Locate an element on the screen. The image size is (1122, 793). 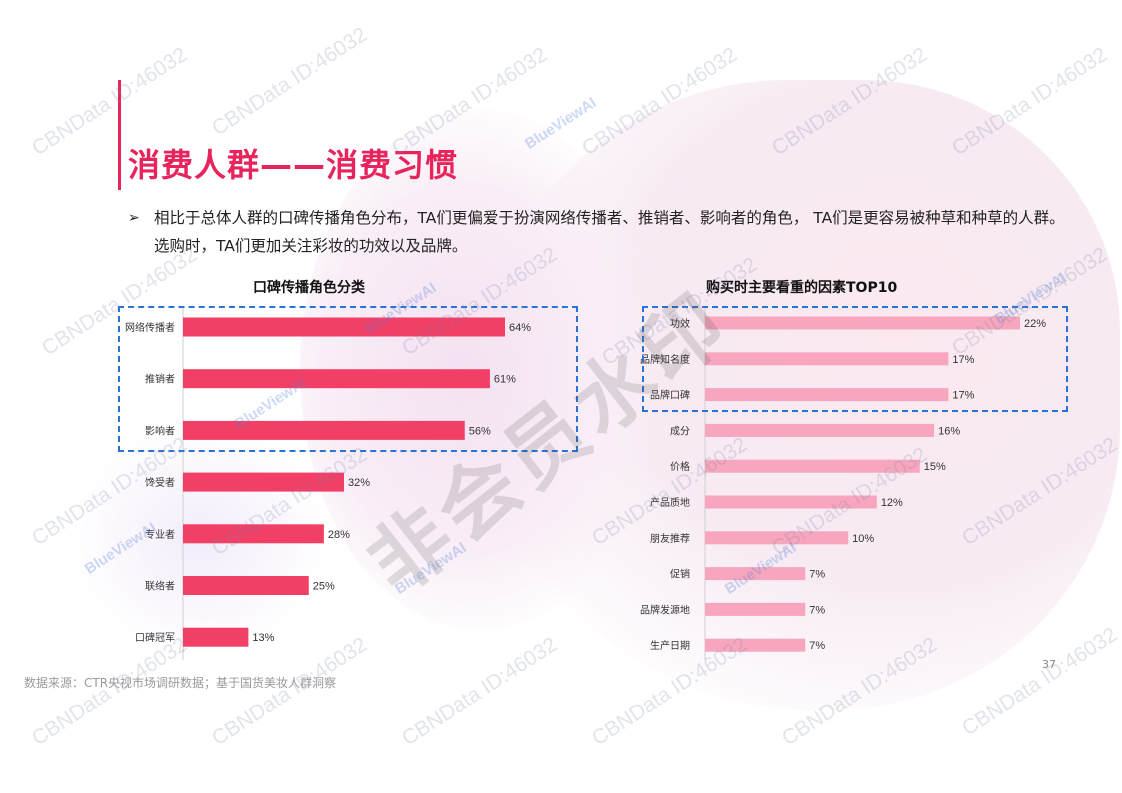
category-label: 价格 is located at coordinates (680, 466).